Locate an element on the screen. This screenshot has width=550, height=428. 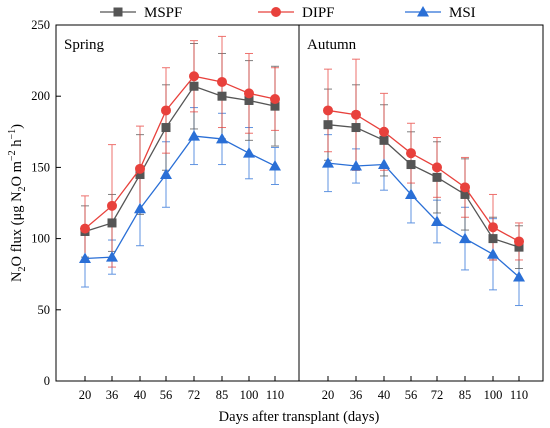
legend-item-msi: MSI is located at coordinates (440, 13).